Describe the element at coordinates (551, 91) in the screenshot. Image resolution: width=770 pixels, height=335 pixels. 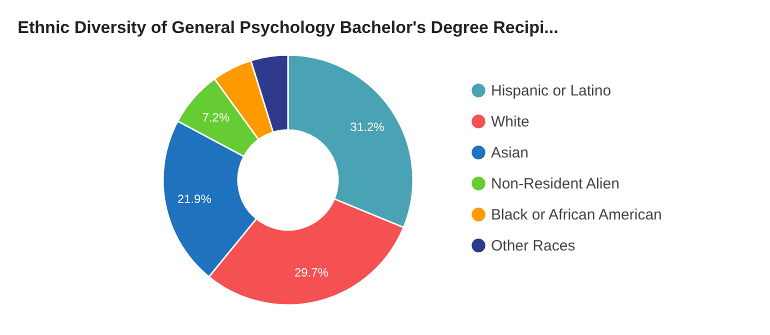
I see `legend-label: Hispanic or Latino` at that location.